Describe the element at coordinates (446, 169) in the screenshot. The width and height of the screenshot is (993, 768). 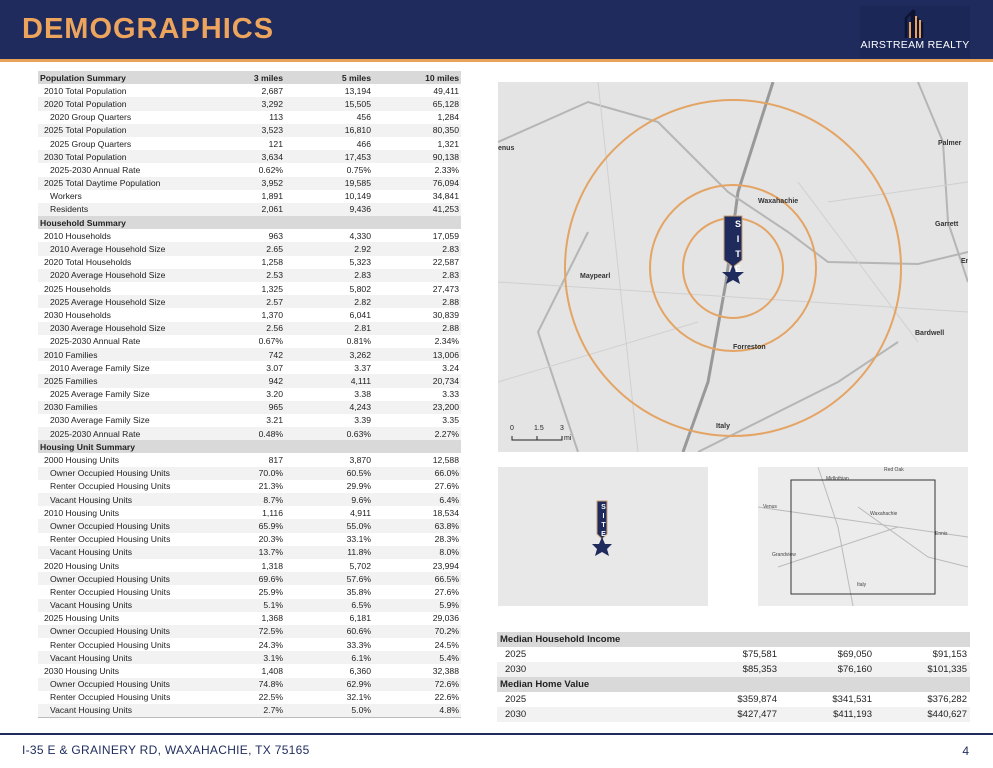
I see `cell-value: 2.33%` at that location.